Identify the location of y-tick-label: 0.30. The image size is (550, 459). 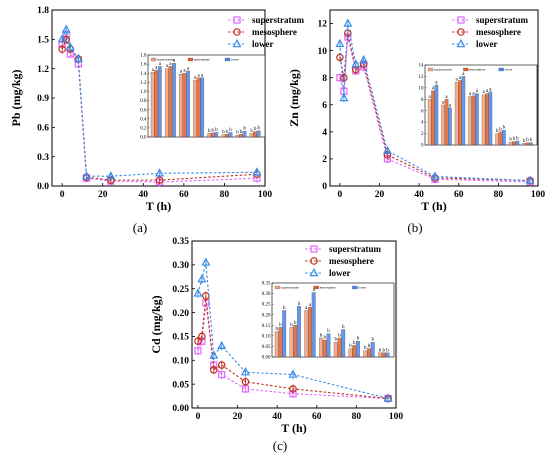
(180, 266).